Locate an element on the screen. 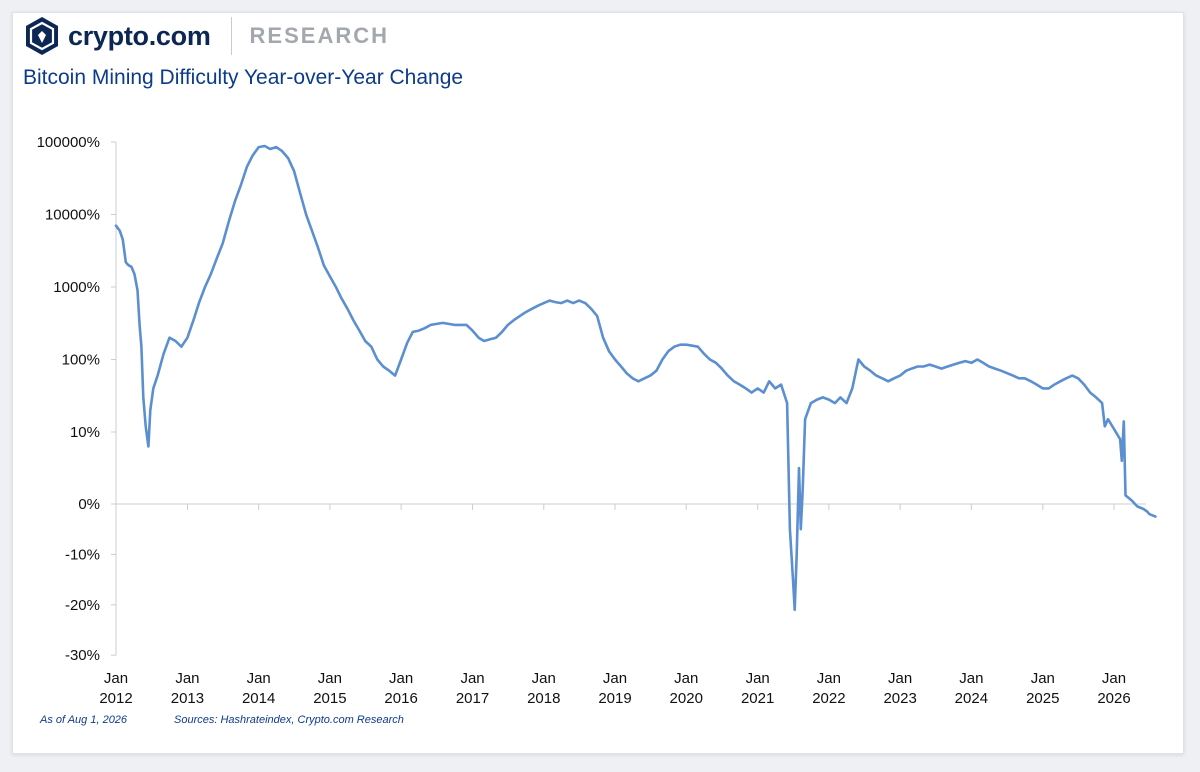 Image resolution: width=1200 pixels, height=772 pixels. x-tick-label: 2024 is located at coordinates (971, 698).